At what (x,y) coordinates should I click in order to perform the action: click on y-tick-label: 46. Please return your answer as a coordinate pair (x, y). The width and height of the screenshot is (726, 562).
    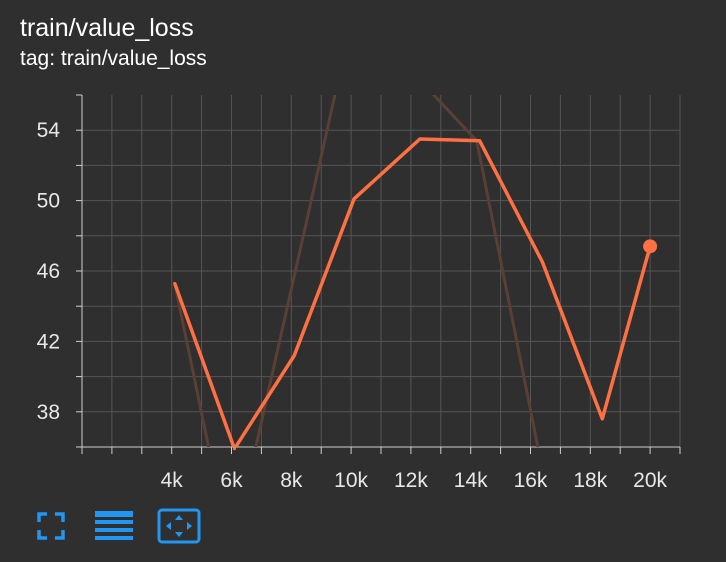
    Looking at the image, I should click on (48, 271).